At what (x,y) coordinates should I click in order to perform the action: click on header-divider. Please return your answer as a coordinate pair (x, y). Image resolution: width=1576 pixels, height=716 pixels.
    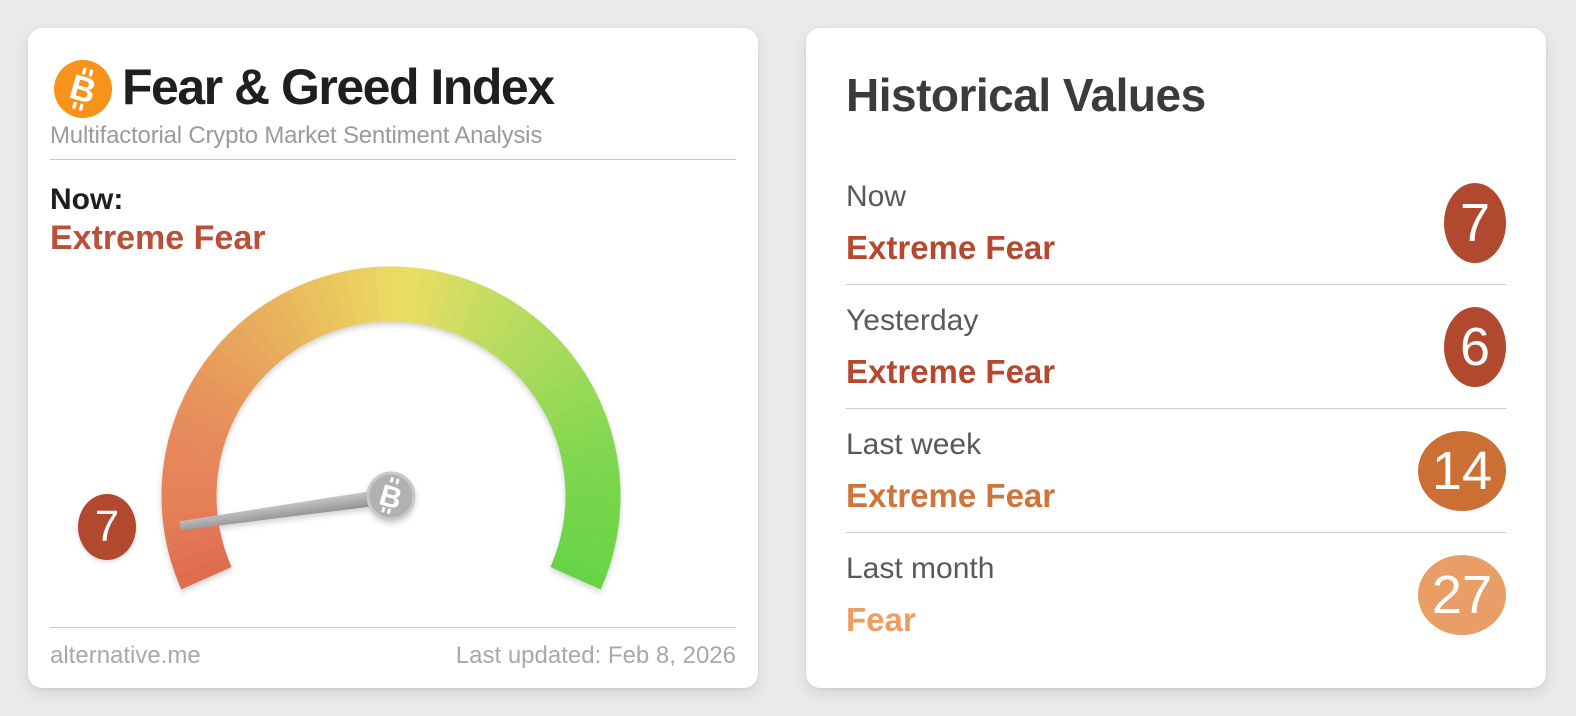
    Looking at the image, I should click on (393, 159).